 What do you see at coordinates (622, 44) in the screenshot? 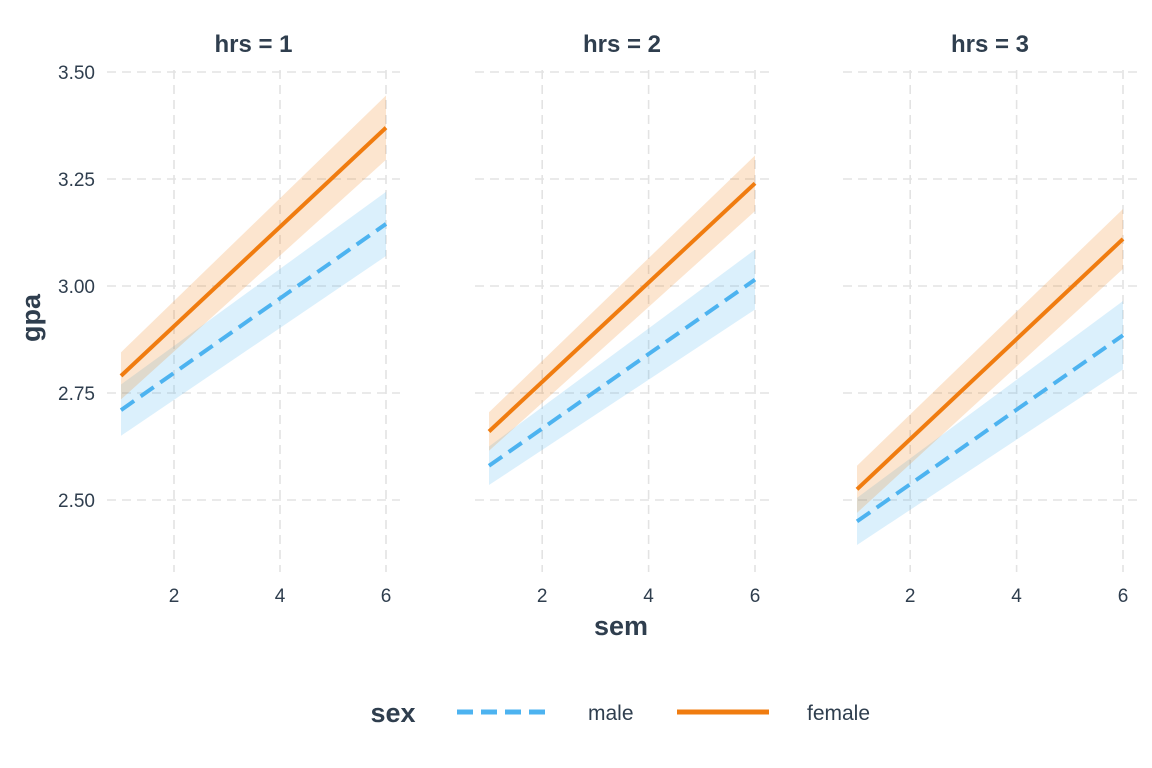
I see `facet-label: hrs = 2` at bounding box center [622, 44].